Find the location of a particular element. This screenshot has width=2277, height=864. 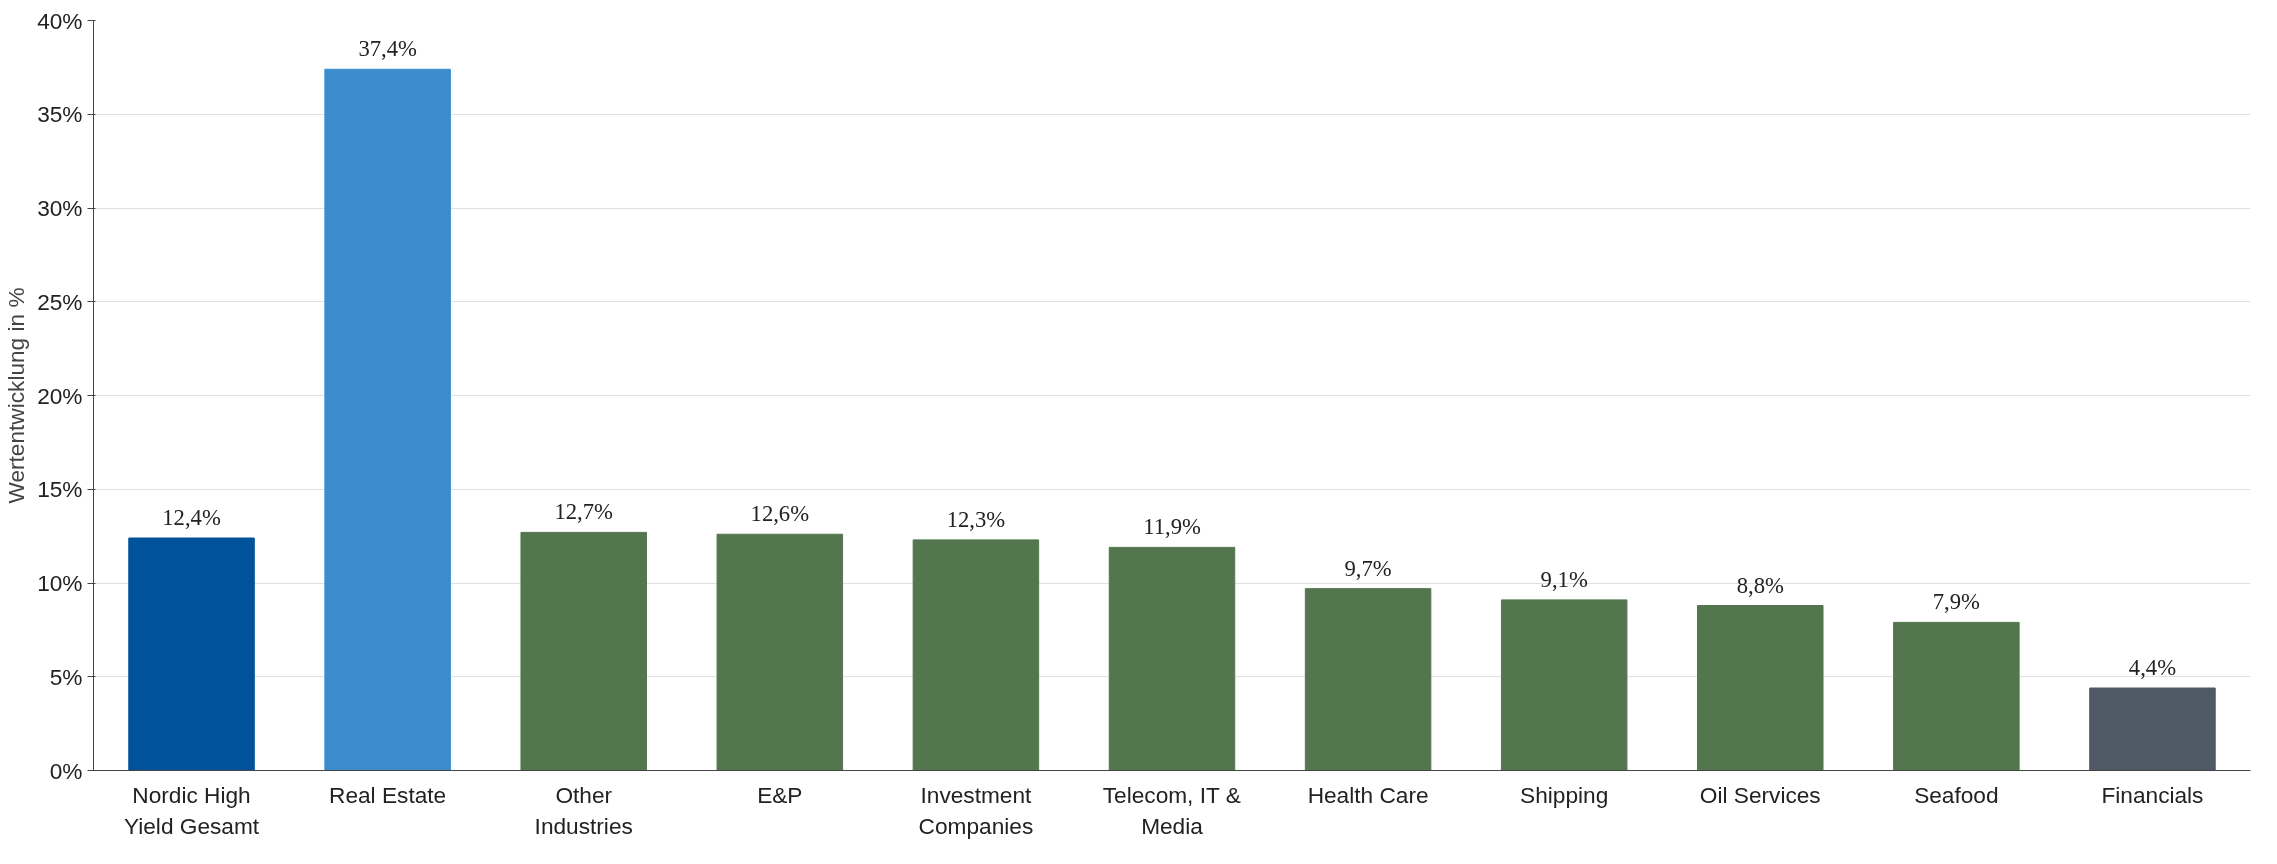

y-axis-title: Wertentwicklung in % is located at coordinates (16, 395).